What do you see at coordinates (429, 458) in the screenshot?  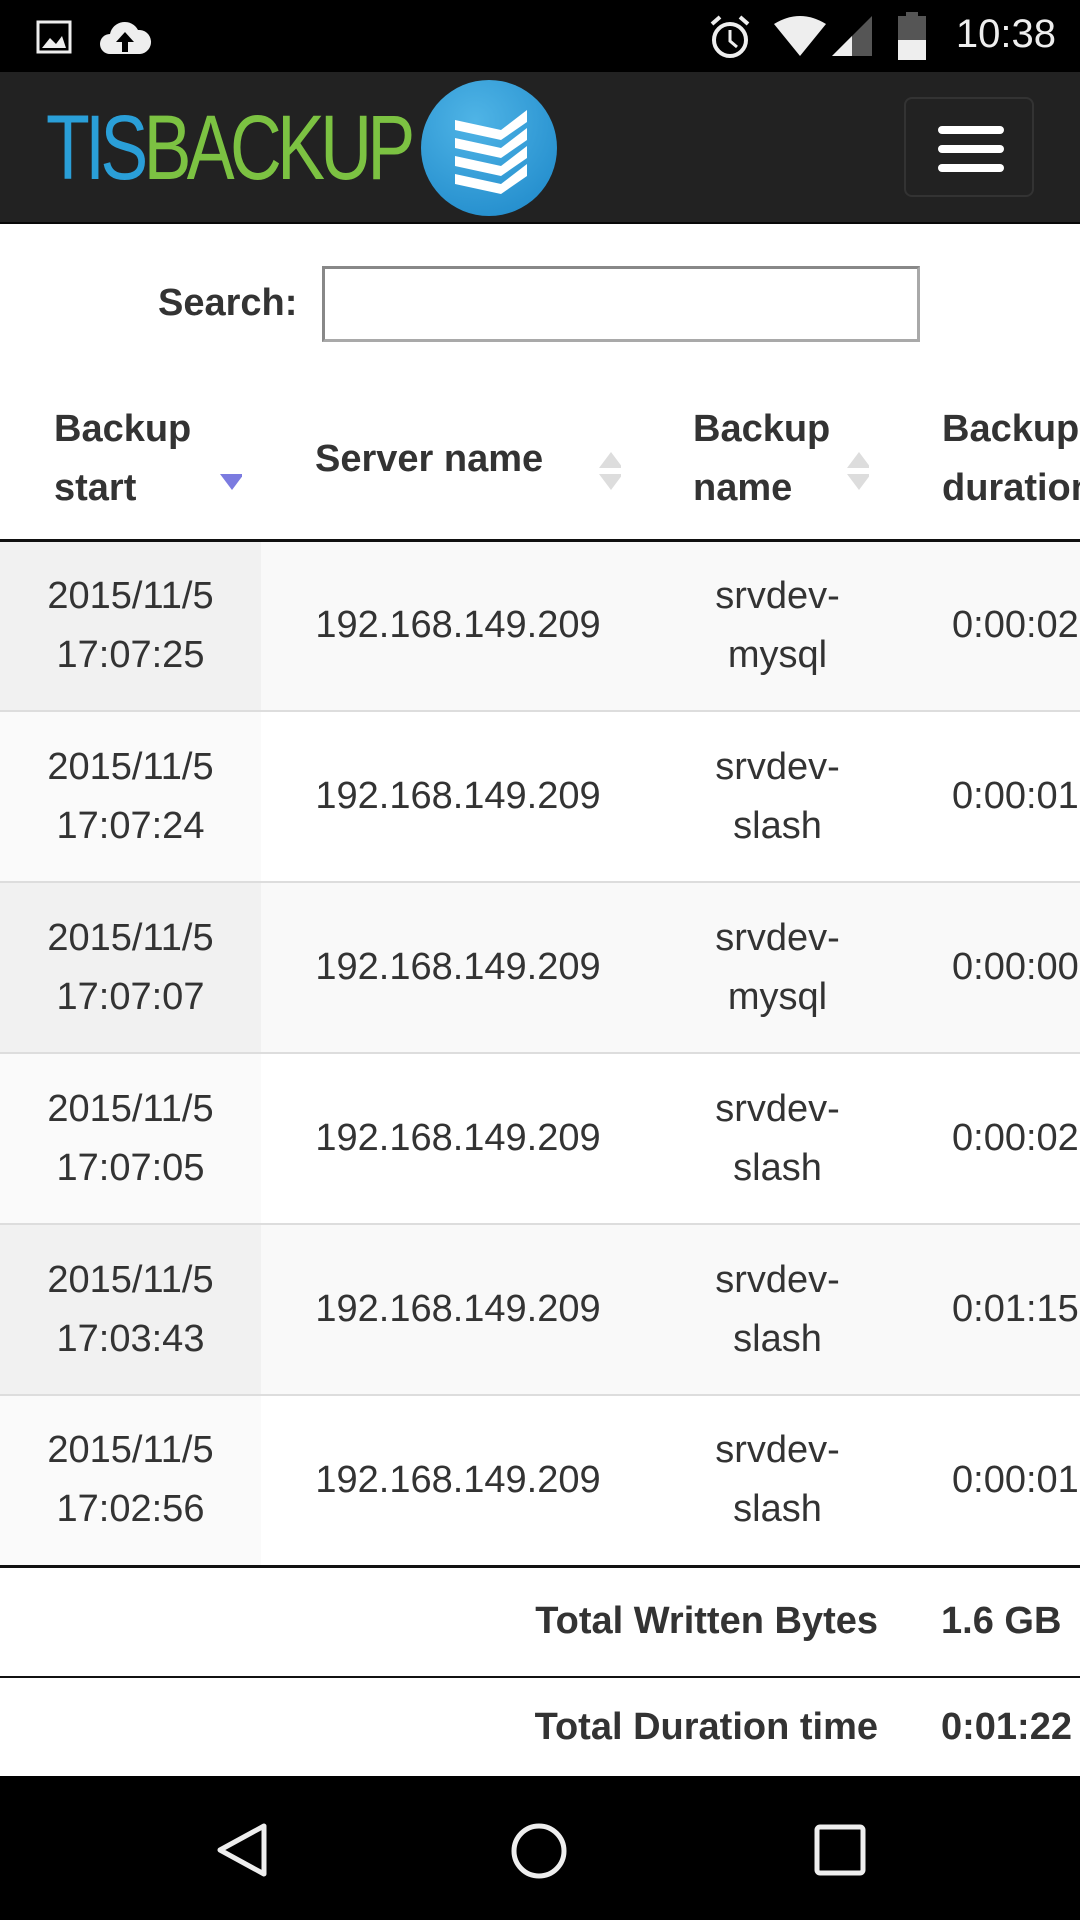 I see `header-label: Server name` at bounding box center [429, 458].